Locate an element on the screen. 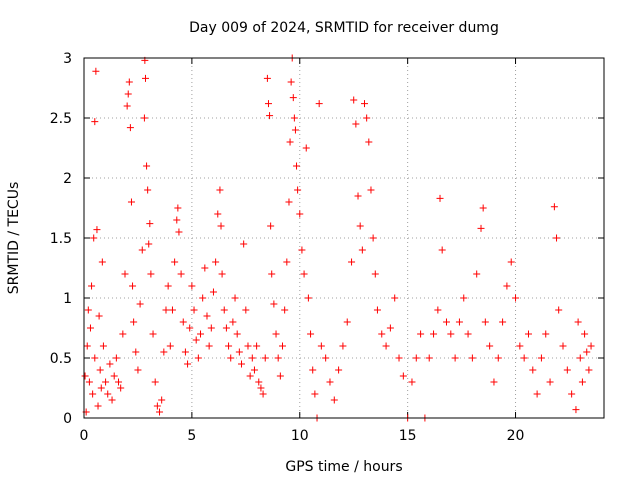 This screenshot has width=640, height=480. y-tick-label: 3 is located at coordinates (67, 59).